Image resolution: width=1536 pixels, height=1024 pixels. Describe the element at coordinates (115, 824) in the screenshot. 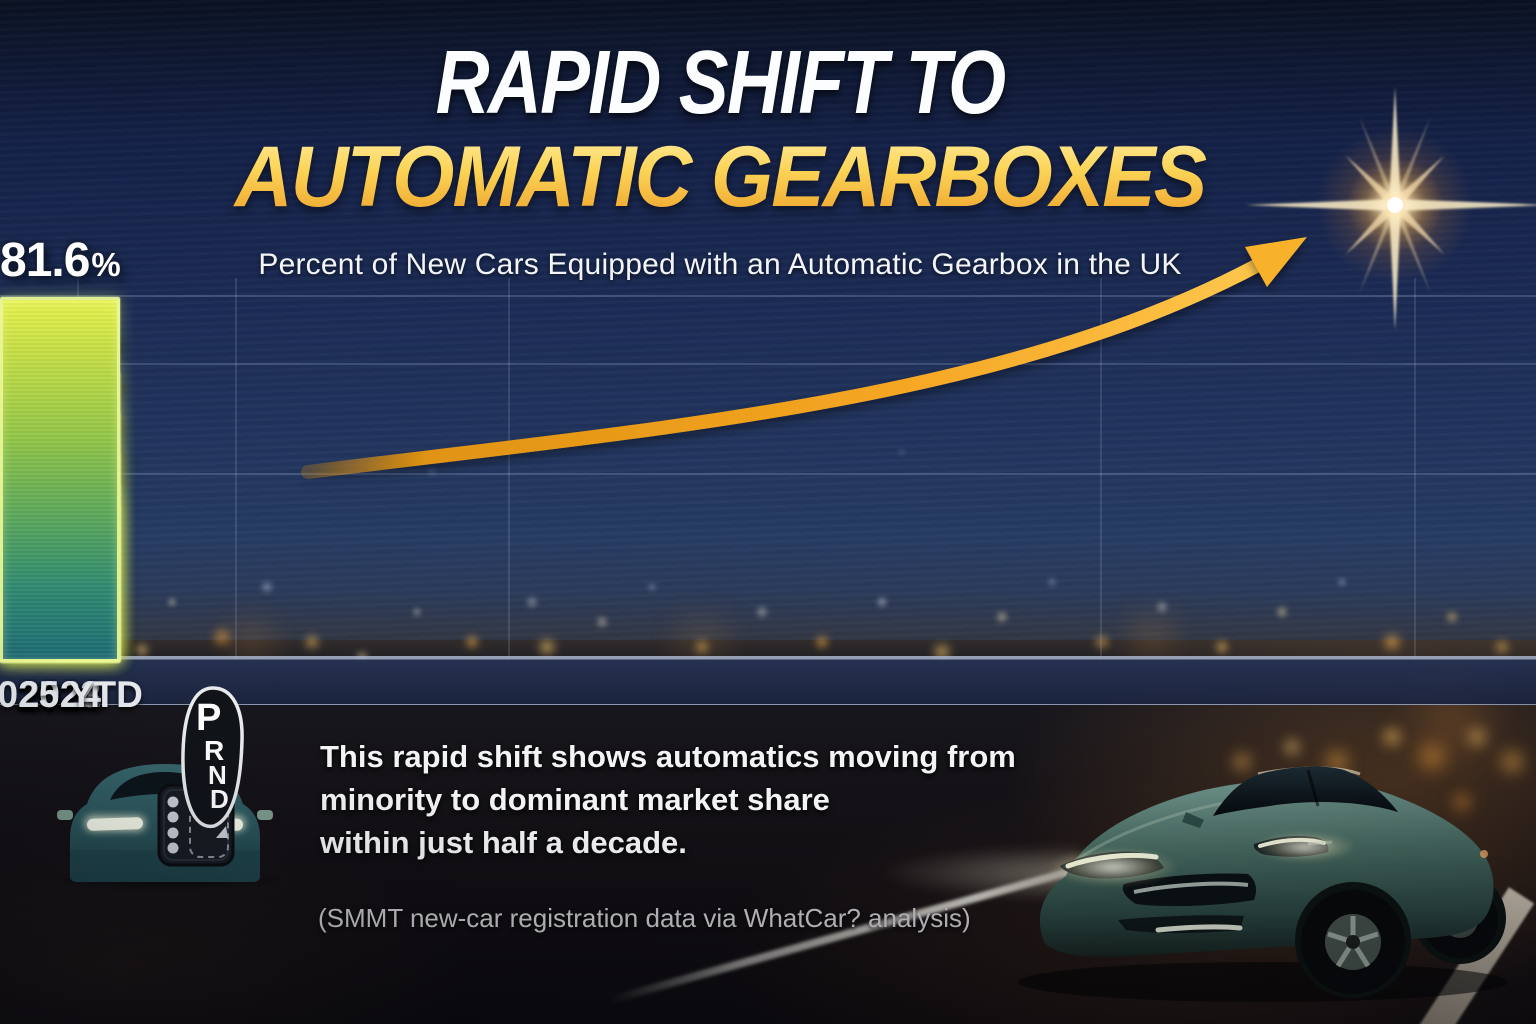

I see `headlight-left` at that location.